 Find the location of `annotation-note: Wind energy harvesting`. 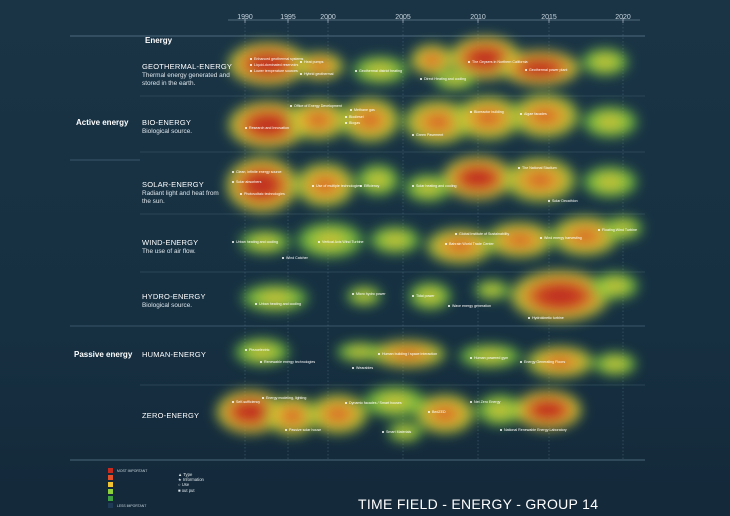

annotation-note: Wind energy harvesting is located at coordinates (561, 238).